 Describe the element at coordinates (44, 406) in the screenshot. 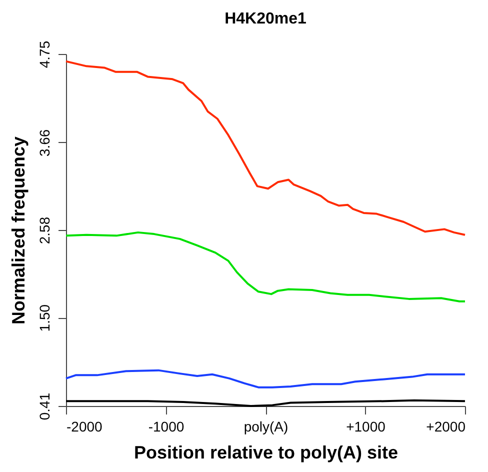

I see `y-tick-label: 0.41` at that location.